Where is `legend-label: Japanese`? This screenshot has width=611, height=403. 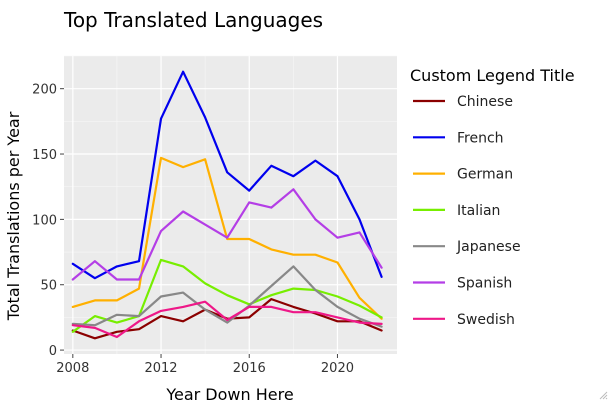
legend-label: Japanese is located at coordinates (488, 247).